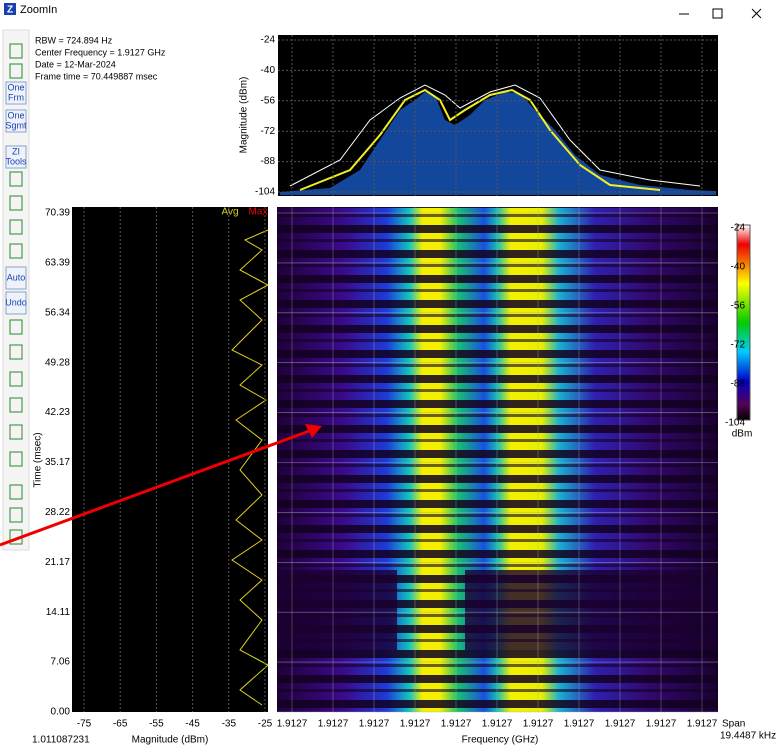  Describe the element at coordinates (738, 228) in the screenshot. I see `colorbar-tick-label: -24` at that location.